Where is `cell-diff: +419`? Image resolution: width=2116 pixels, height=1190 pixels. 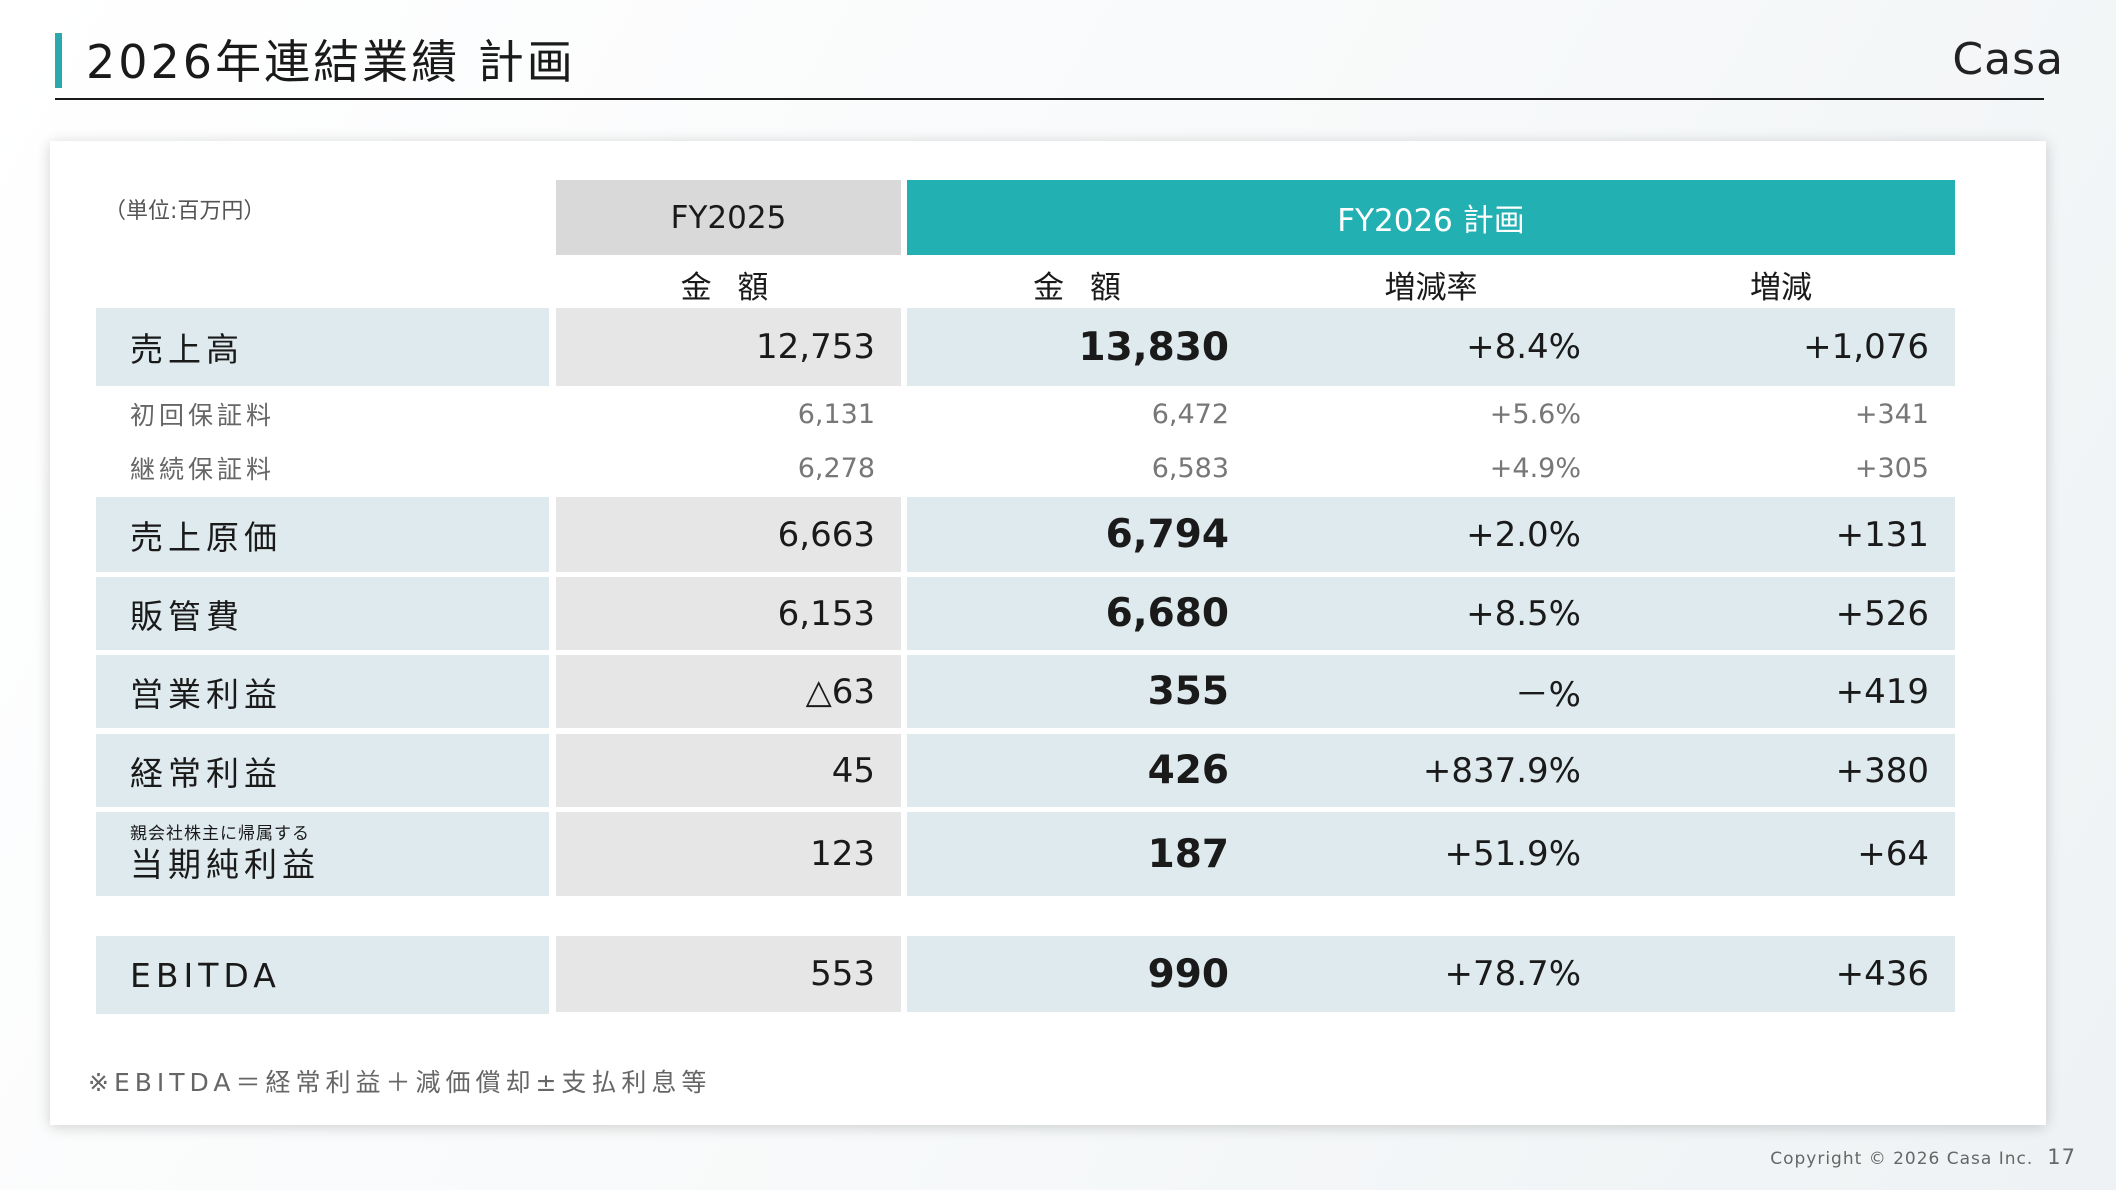 cell-diff: +419 is located at coordinates (1781, 691).